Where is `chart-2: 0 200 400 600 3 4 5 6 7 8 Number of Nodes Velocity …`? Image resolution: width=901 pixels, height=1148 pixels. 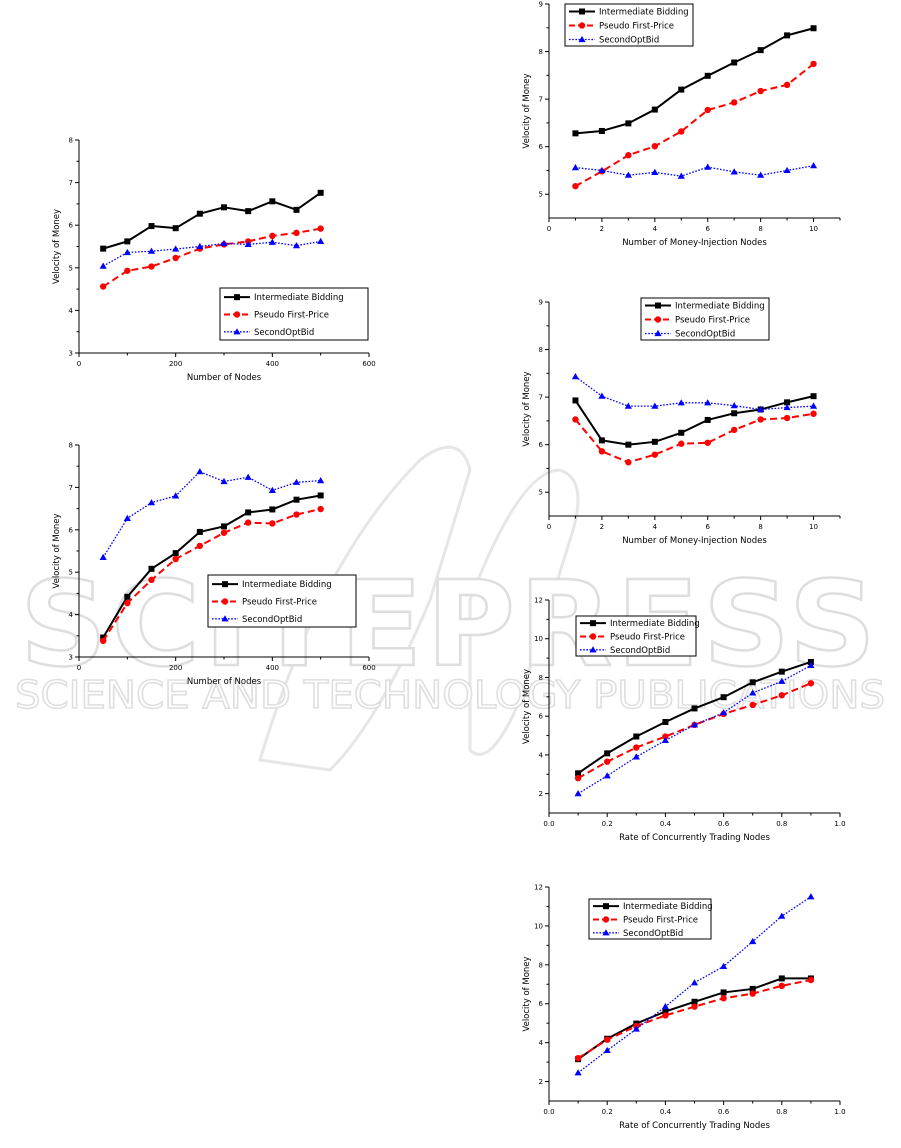 chart-2: 0 200 400 600 3 4 5 6 7 8 Number of Nodes Velocity … is located at coordinates (219, 567).